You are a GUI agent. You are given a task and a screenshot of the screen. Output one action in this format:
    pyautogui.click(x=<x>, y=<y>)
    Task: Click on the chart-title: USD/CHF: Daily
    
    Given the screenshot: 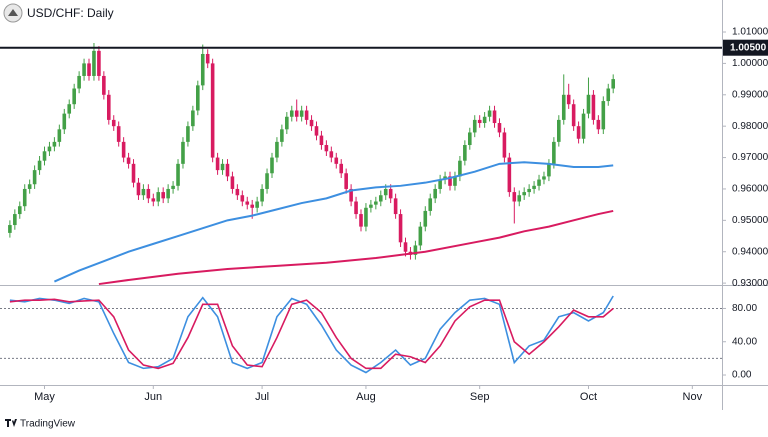 What is the action you would take?
    pyautogui.click(x=70, y=13)
    